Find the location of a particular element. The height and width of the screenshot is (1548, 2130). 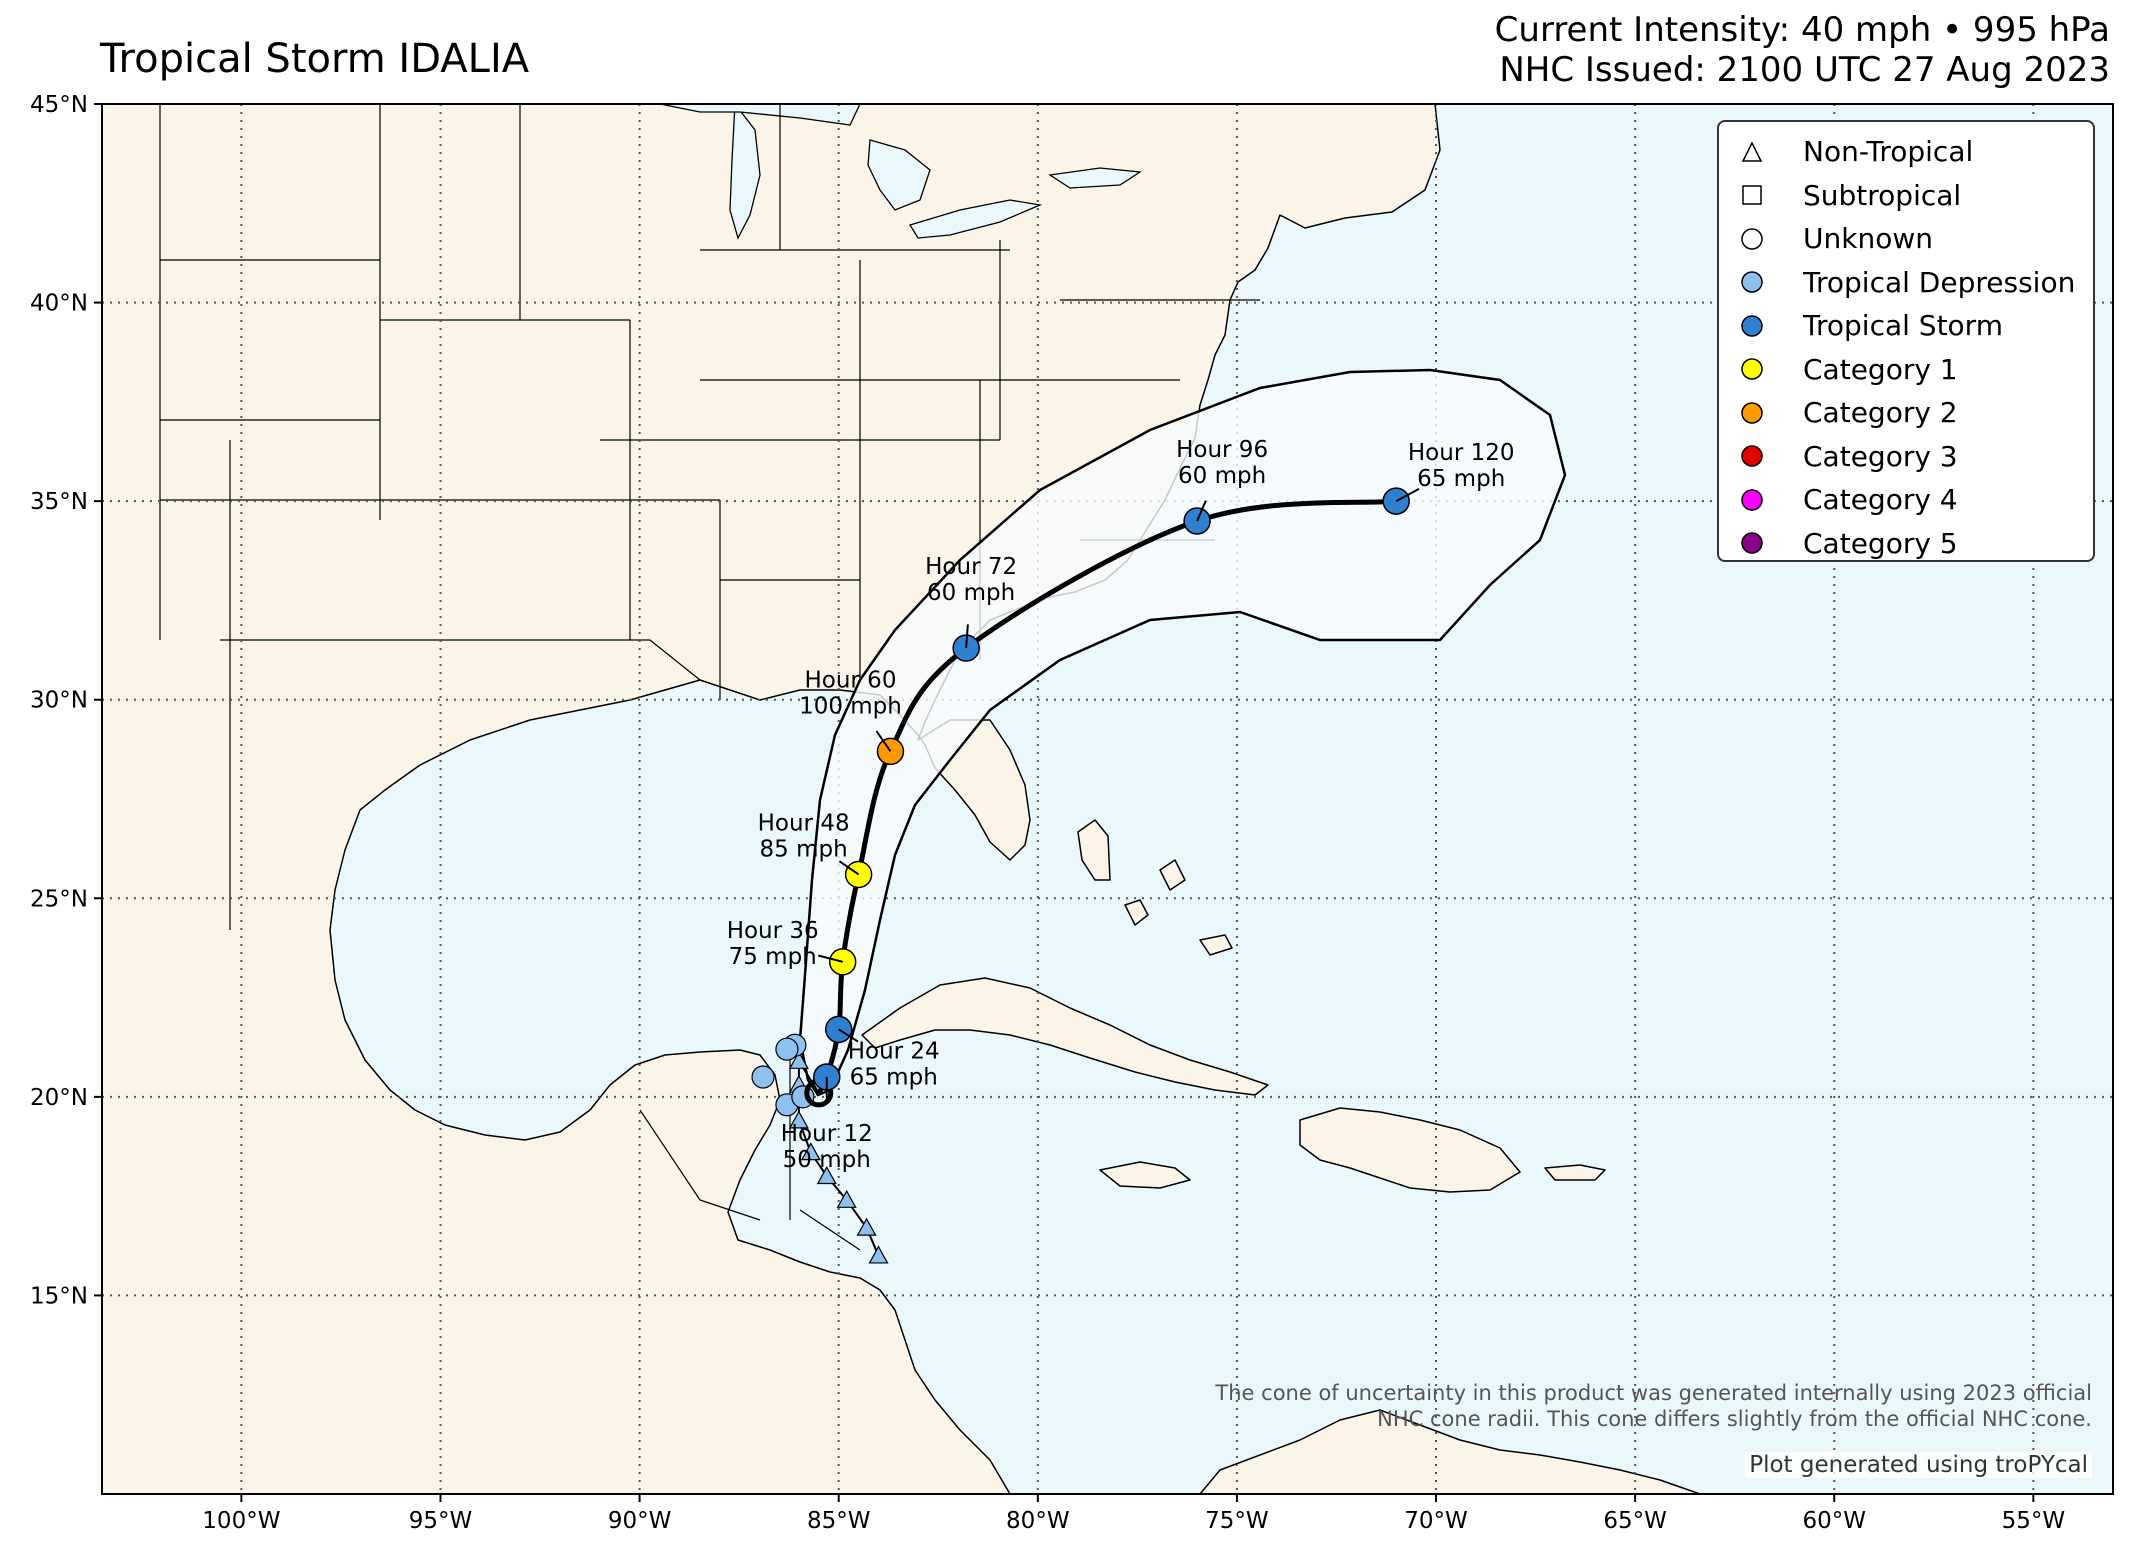

lat-tick-label: 45°N is located at coordinates (59, 105).